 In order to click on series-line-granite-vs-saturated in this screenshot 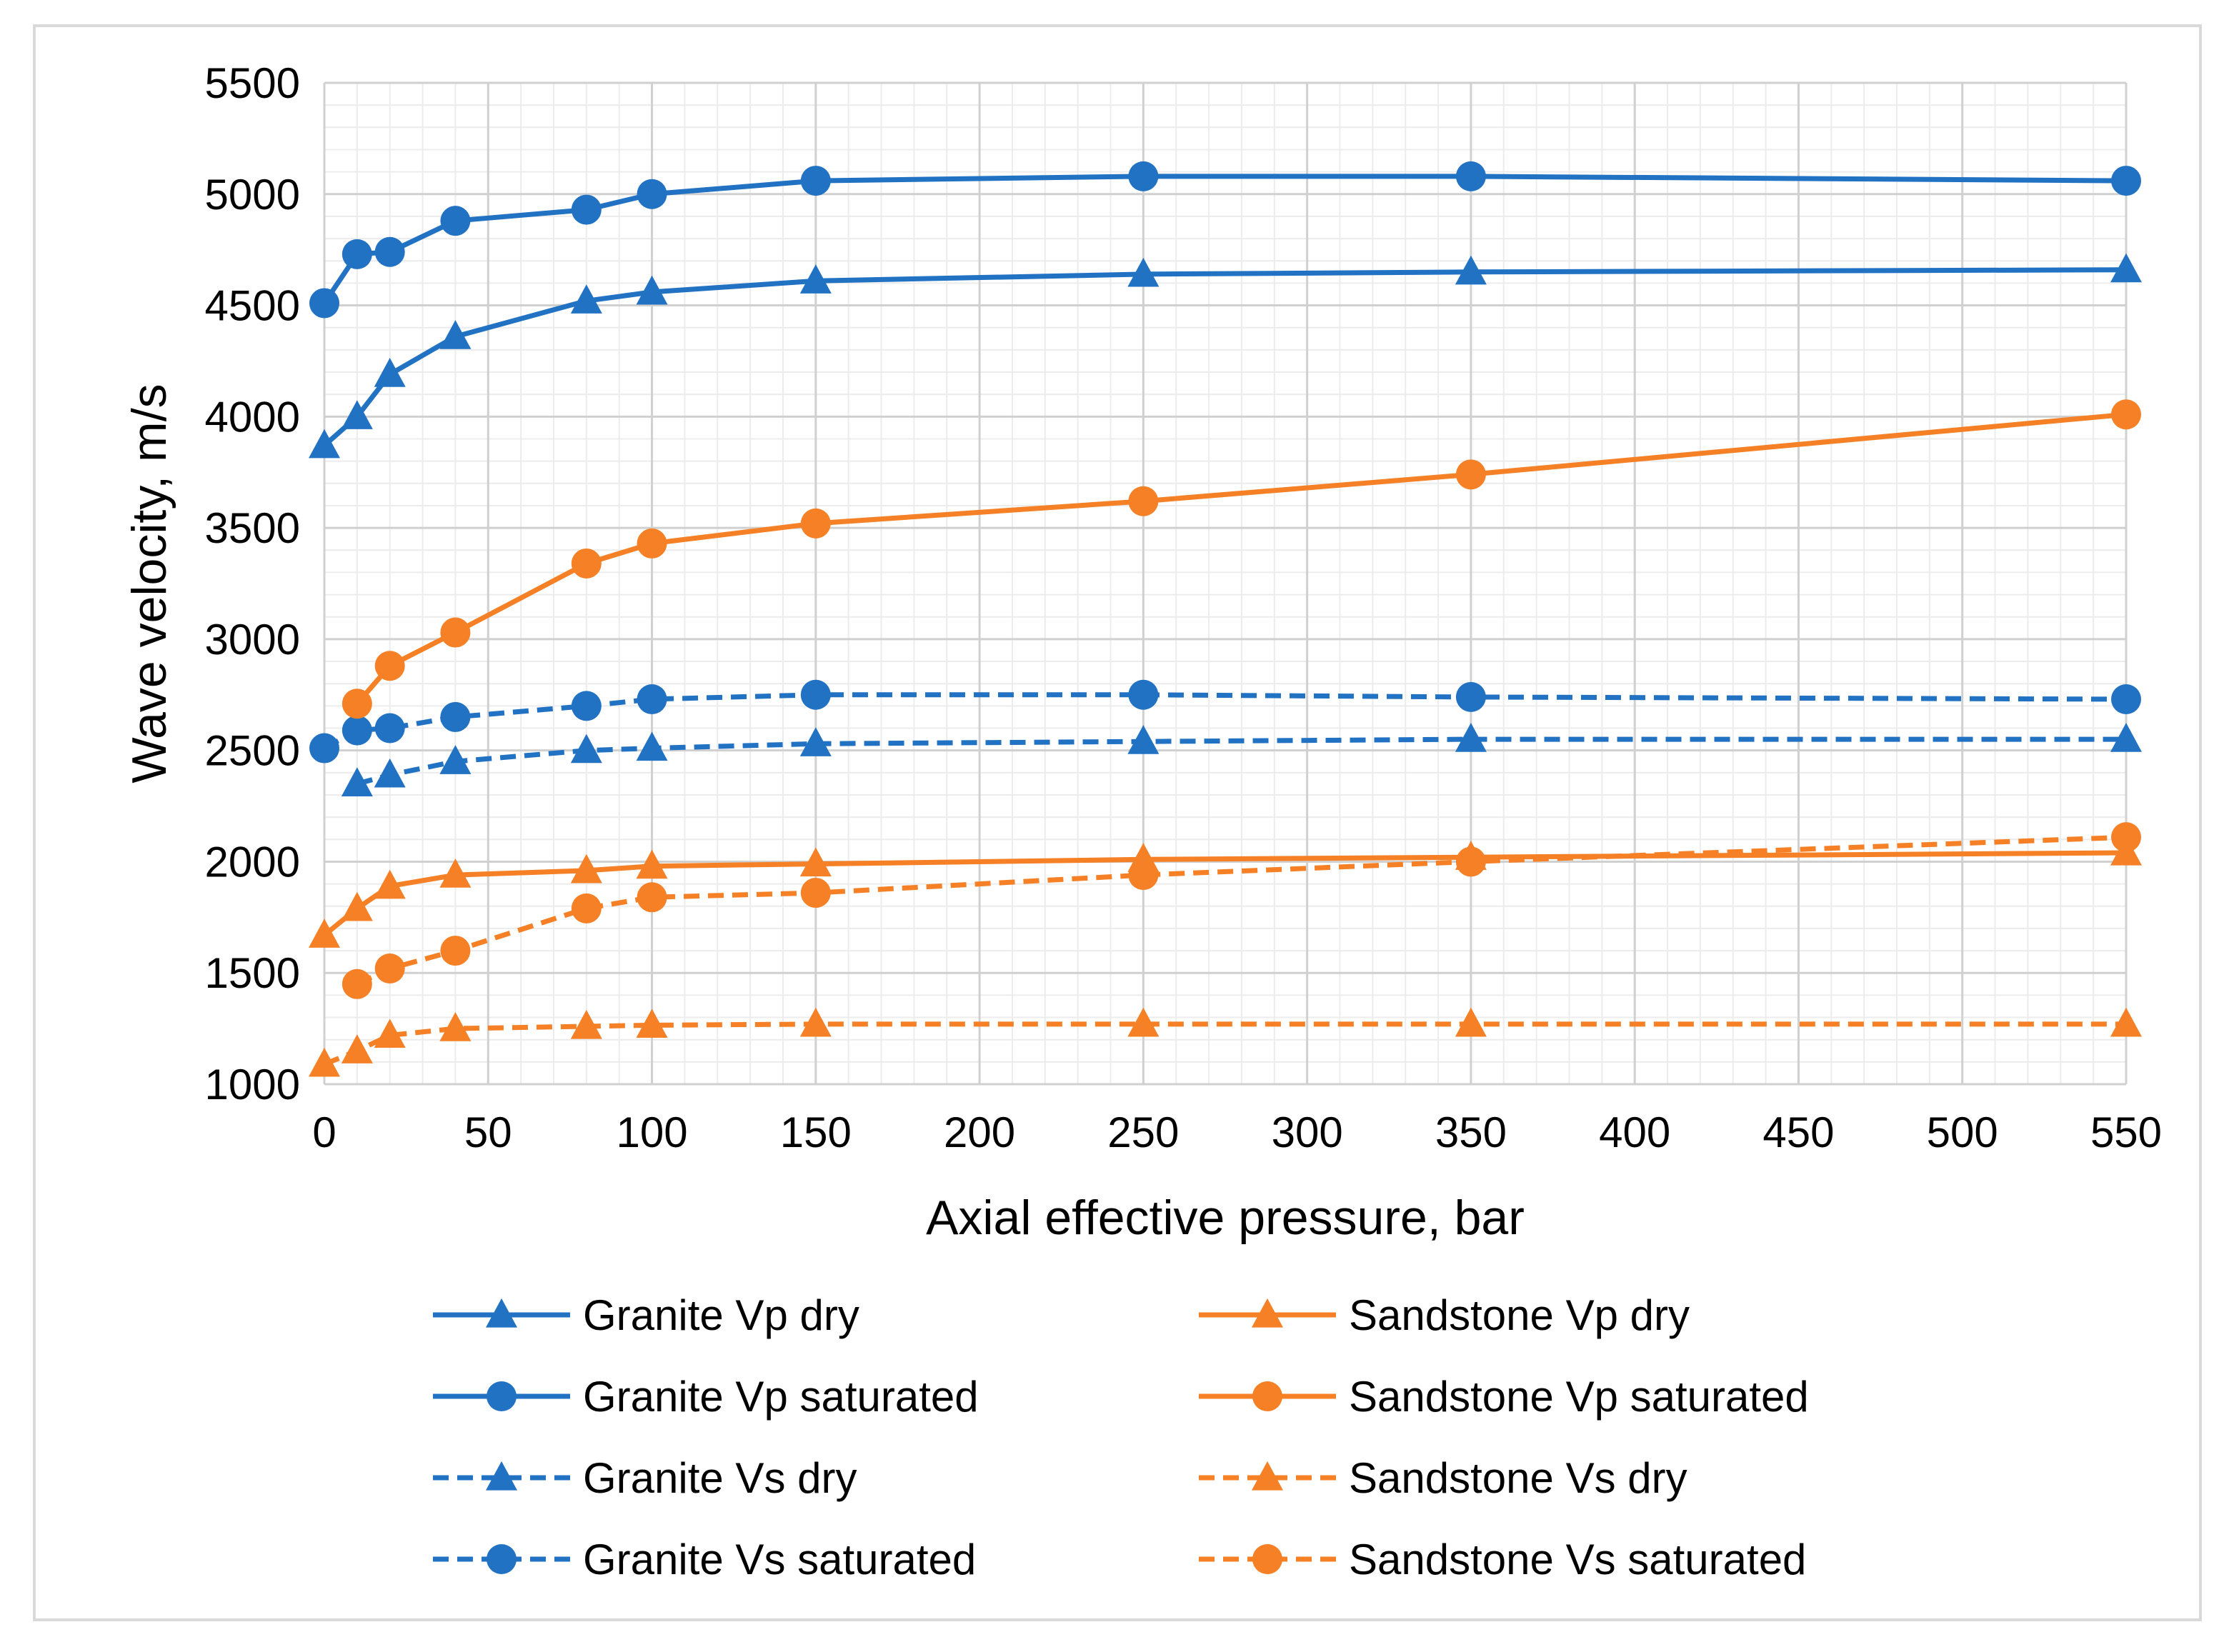, I will do `click(1225, 721)`.